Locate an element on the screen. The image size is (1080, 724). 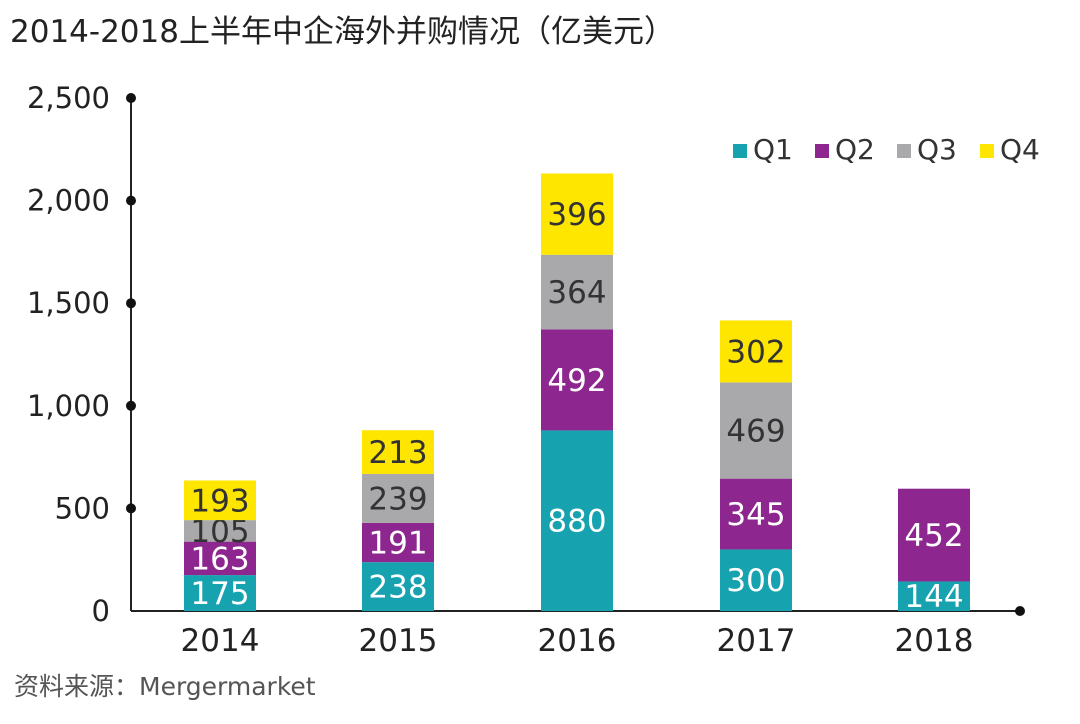
legend-label: Q4 is located at coordinates (1020, 149).